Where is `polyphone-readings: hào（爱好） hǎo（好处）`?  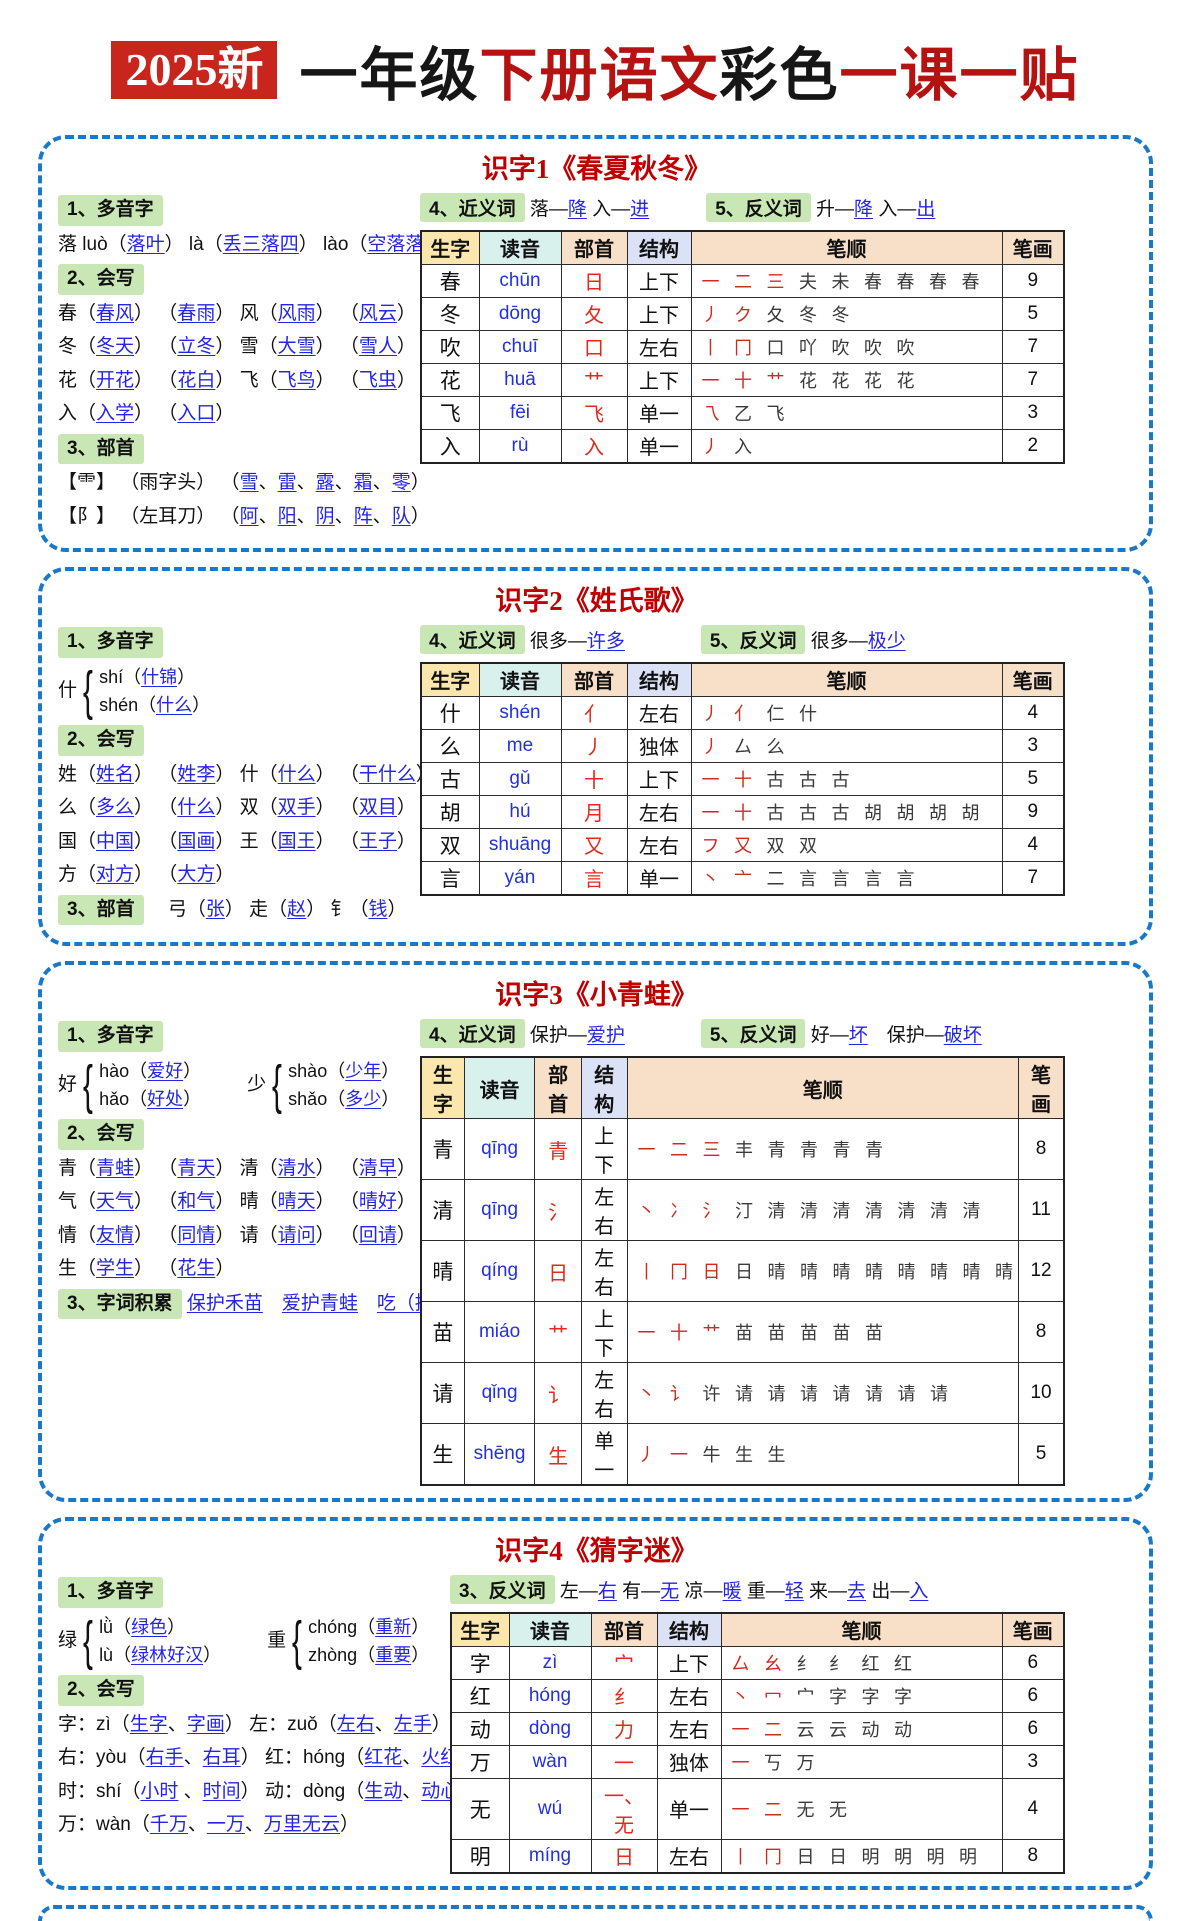
polyphone-readings: hào（爱好） hǎo（好处） is located at coordinates (150, 1086).